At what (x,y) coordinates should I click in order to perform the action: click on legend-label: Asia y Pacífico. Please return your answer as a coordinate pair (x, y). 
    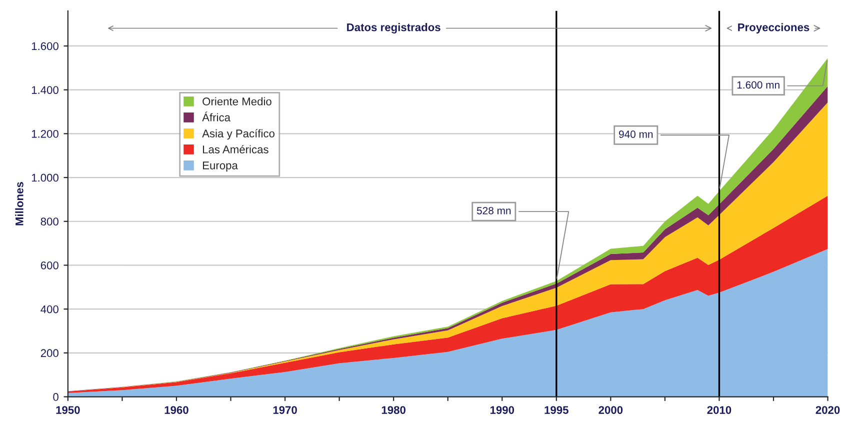
    Looking at the image, I should click on (238, 134).